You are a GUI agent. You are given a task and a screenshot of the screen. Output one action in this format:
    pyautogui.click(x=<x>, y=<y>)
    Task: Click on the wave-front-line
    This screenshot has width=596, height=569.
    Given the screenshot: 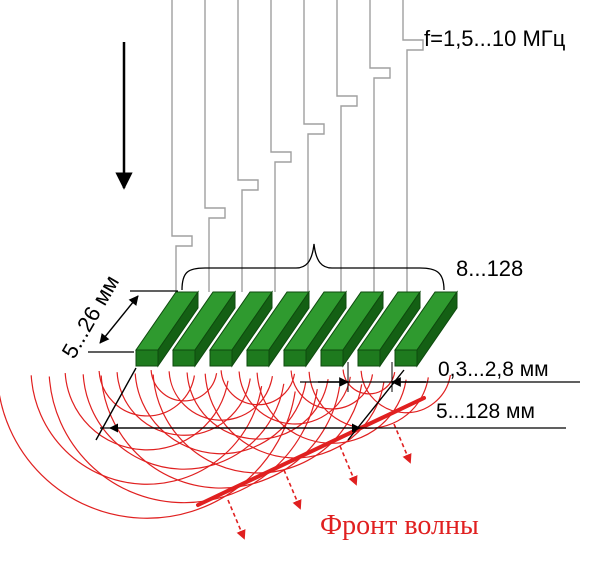 What is the action you would take?
    pyautogui.click(x=311, y=451)
    